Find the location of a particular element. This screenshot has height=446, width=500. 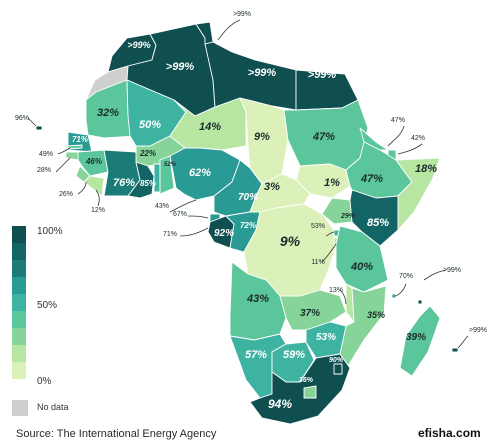

legend: 100% 50% 0% is located at coordinates (37, 306).